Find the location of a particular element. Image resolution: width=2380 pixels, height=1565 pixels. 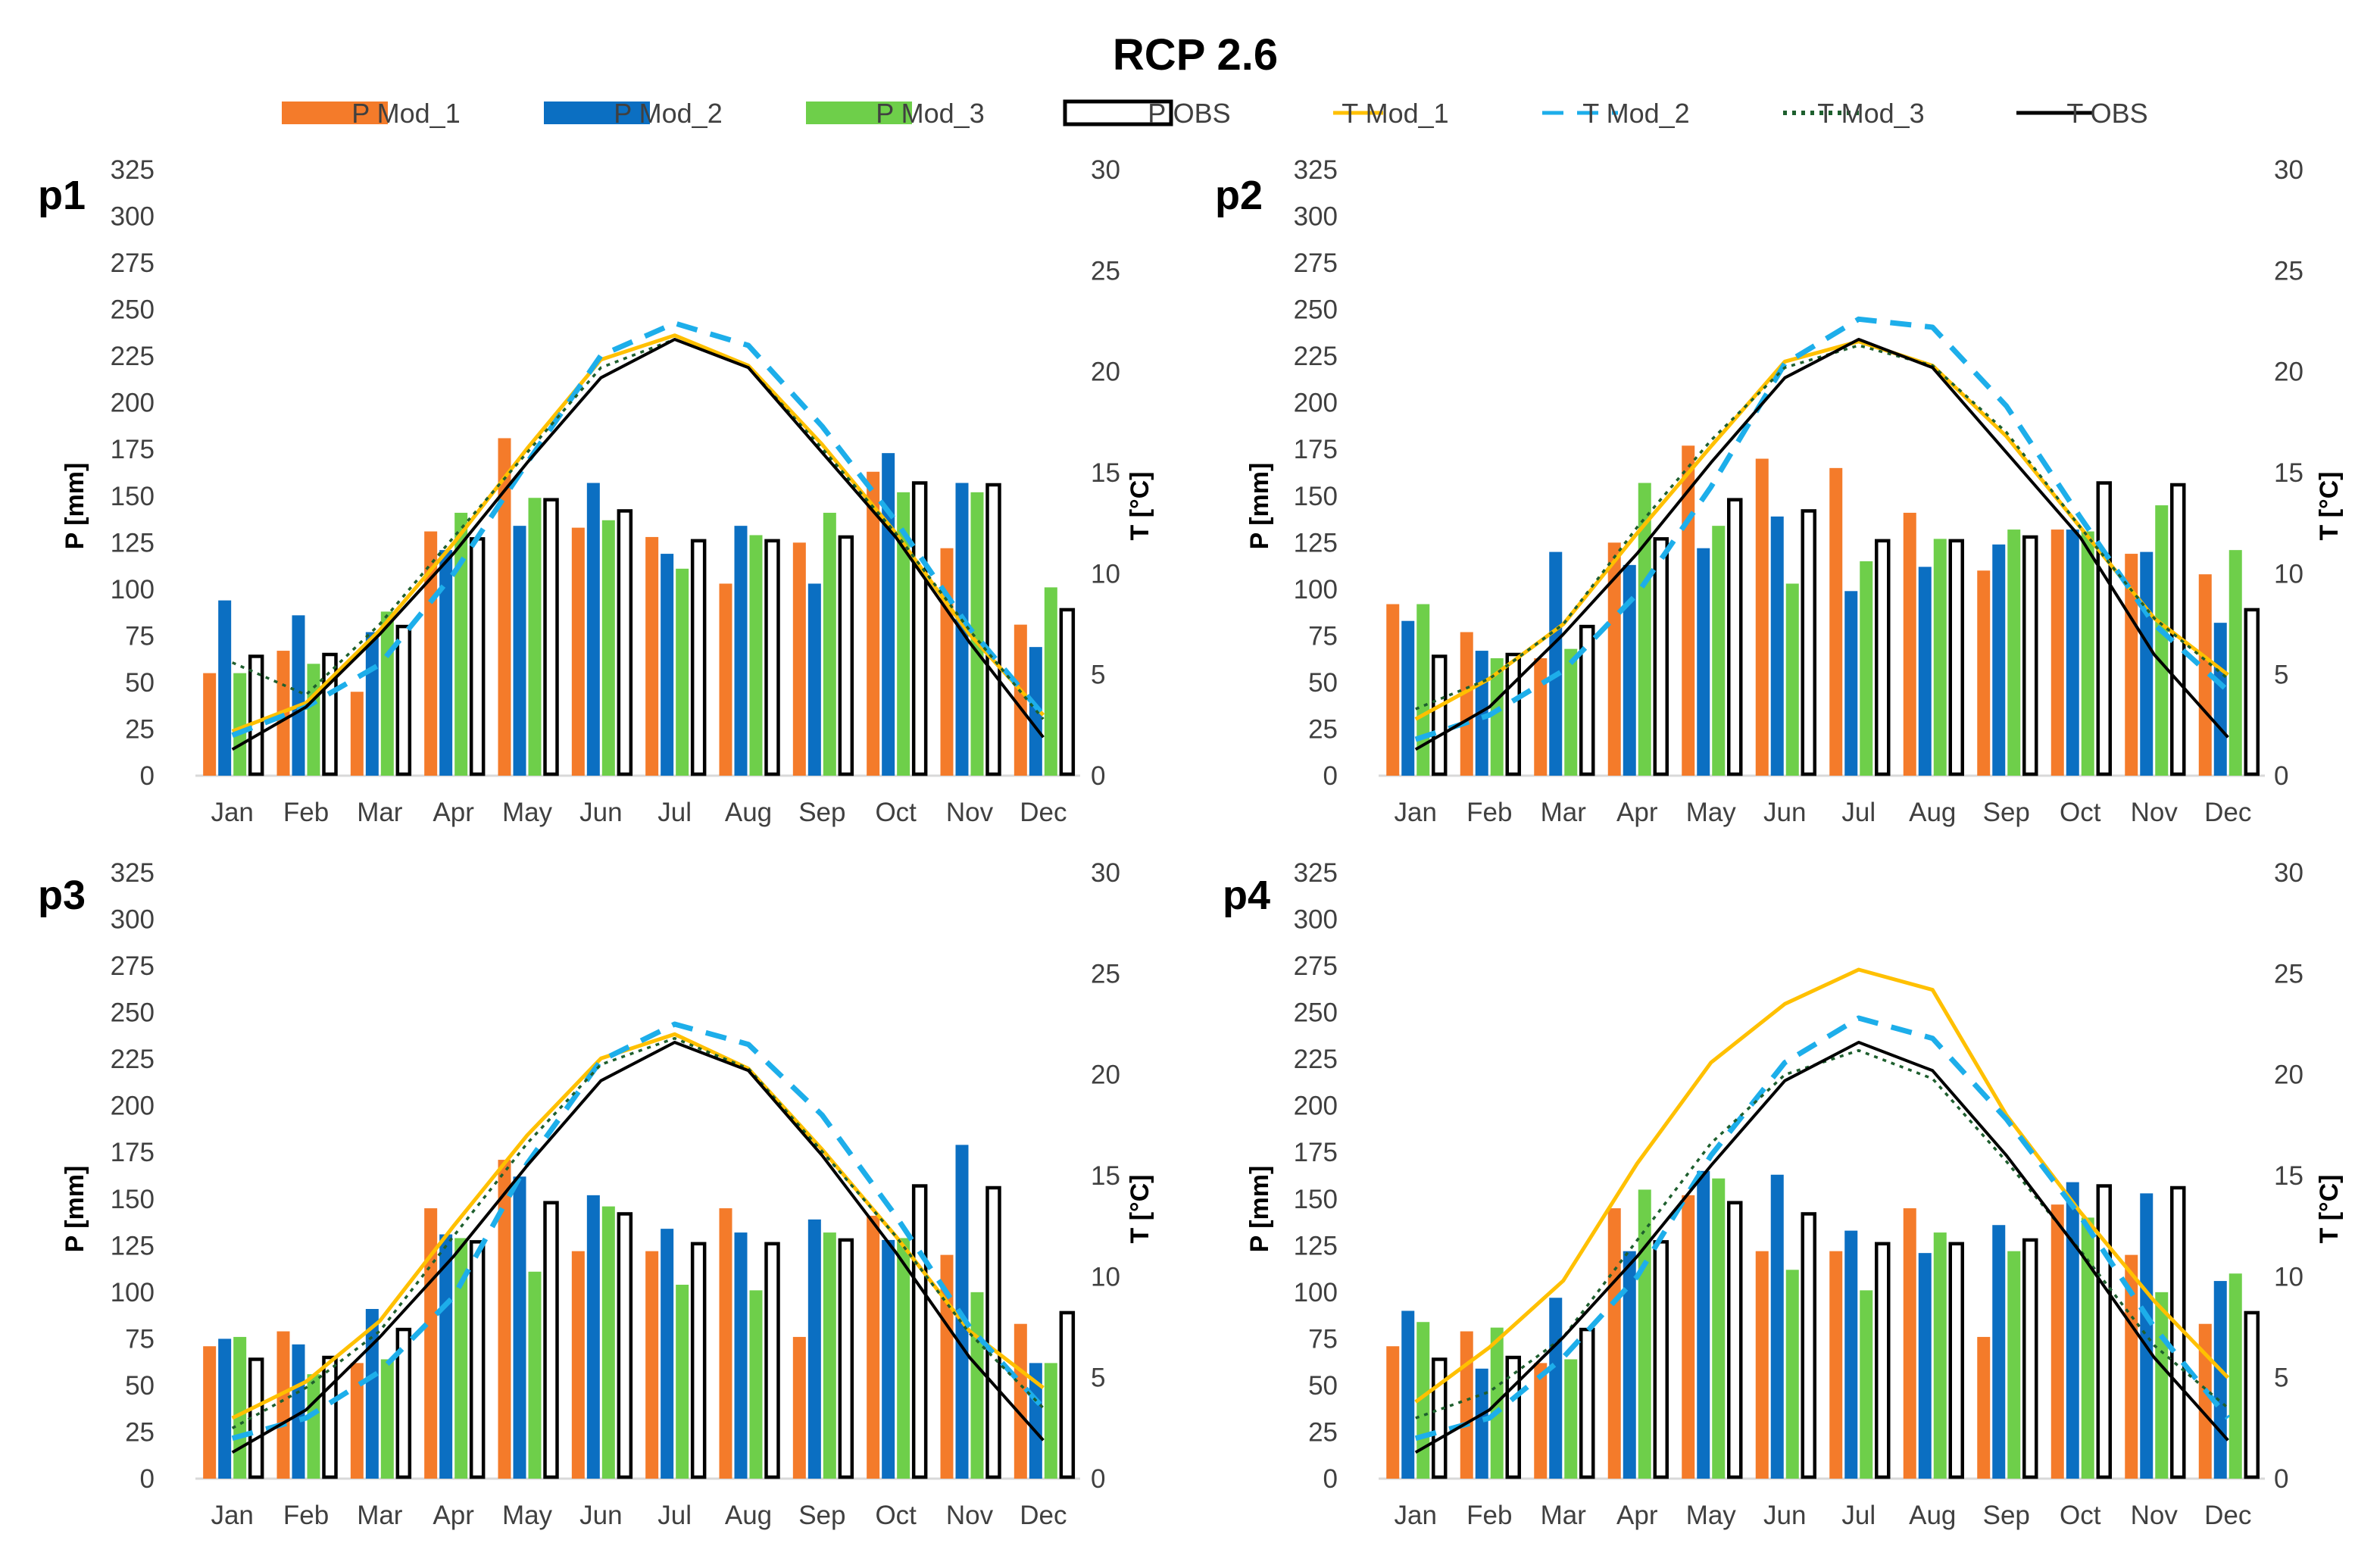

bar-p-mod-1-may is located at coordinates (1689, 1337).